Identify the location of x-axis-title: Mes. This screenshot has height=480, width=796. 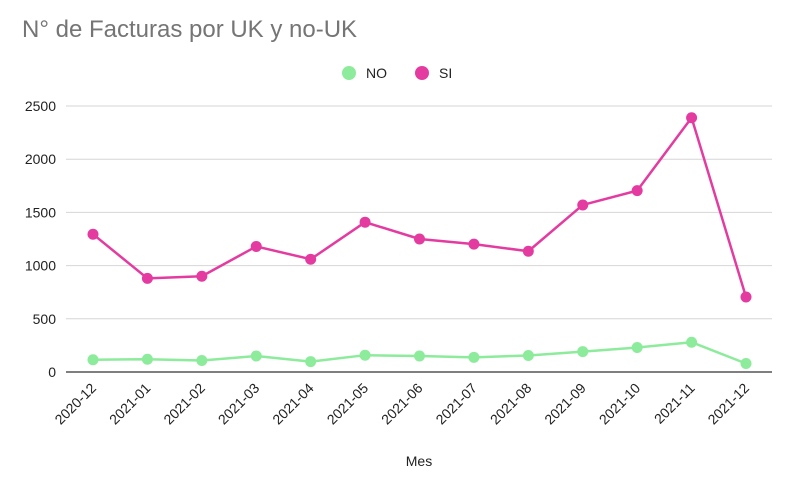
(419, 461).